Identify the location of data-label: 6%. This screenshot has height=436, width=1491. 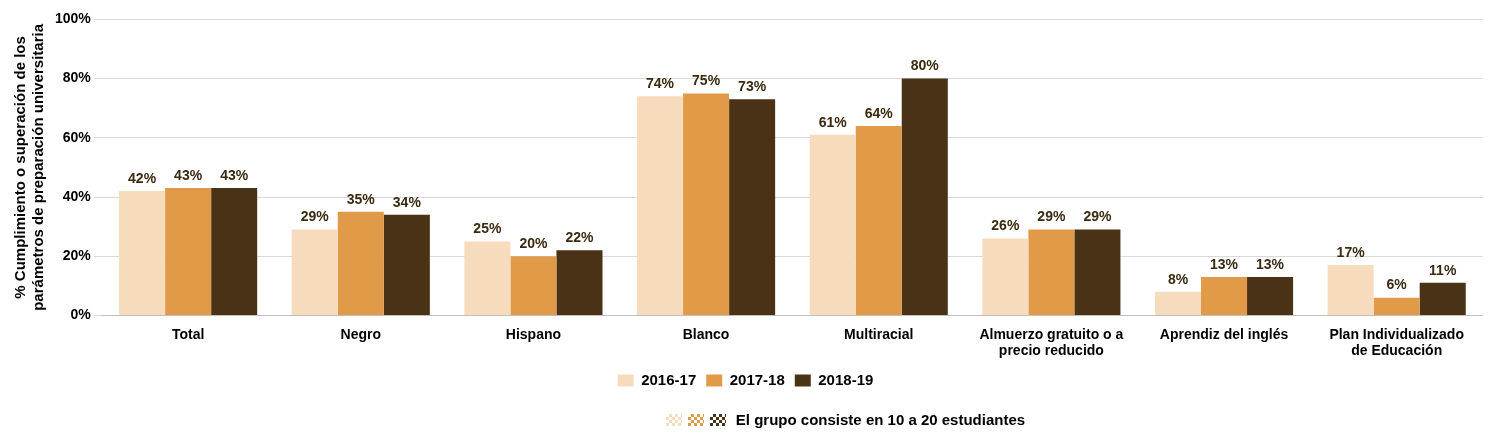
(1397, 284).